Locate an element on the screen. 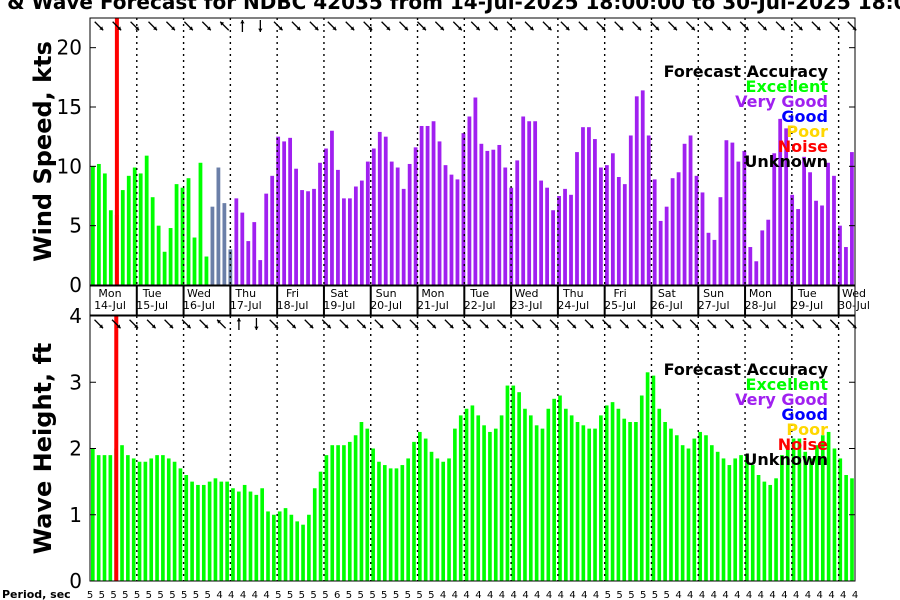 This screenshot has height=600, width=900. day-name: Tue is located at coordinates (152, 293).